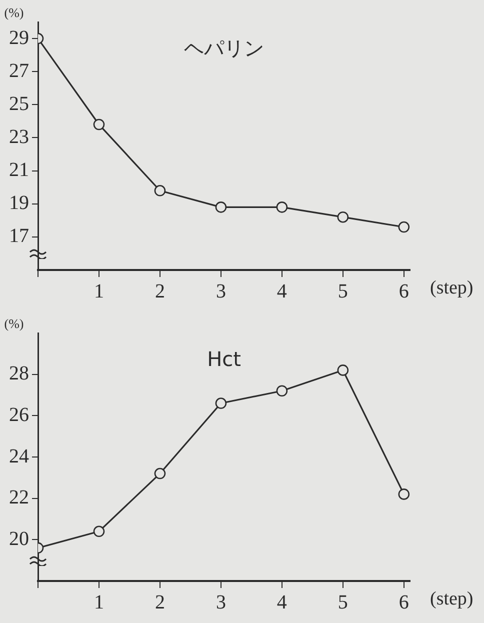 This screenshot has height=623, width=484. Describe the element at coordinates (19, 415) in the screenshot. I see `y-tick-label: 26` at that location.